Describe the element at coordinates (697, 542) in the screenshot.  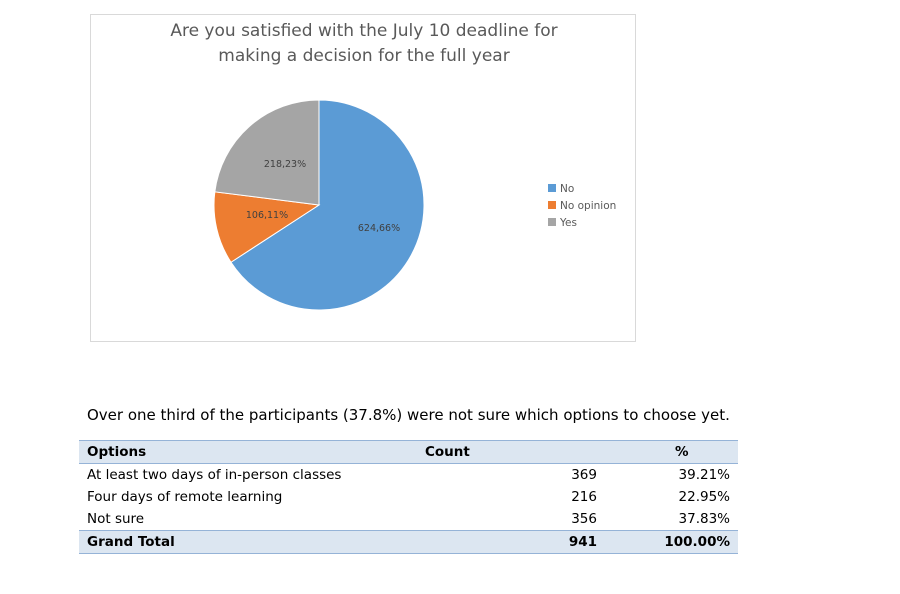
I see `total-percent: 100.00%` at that location.